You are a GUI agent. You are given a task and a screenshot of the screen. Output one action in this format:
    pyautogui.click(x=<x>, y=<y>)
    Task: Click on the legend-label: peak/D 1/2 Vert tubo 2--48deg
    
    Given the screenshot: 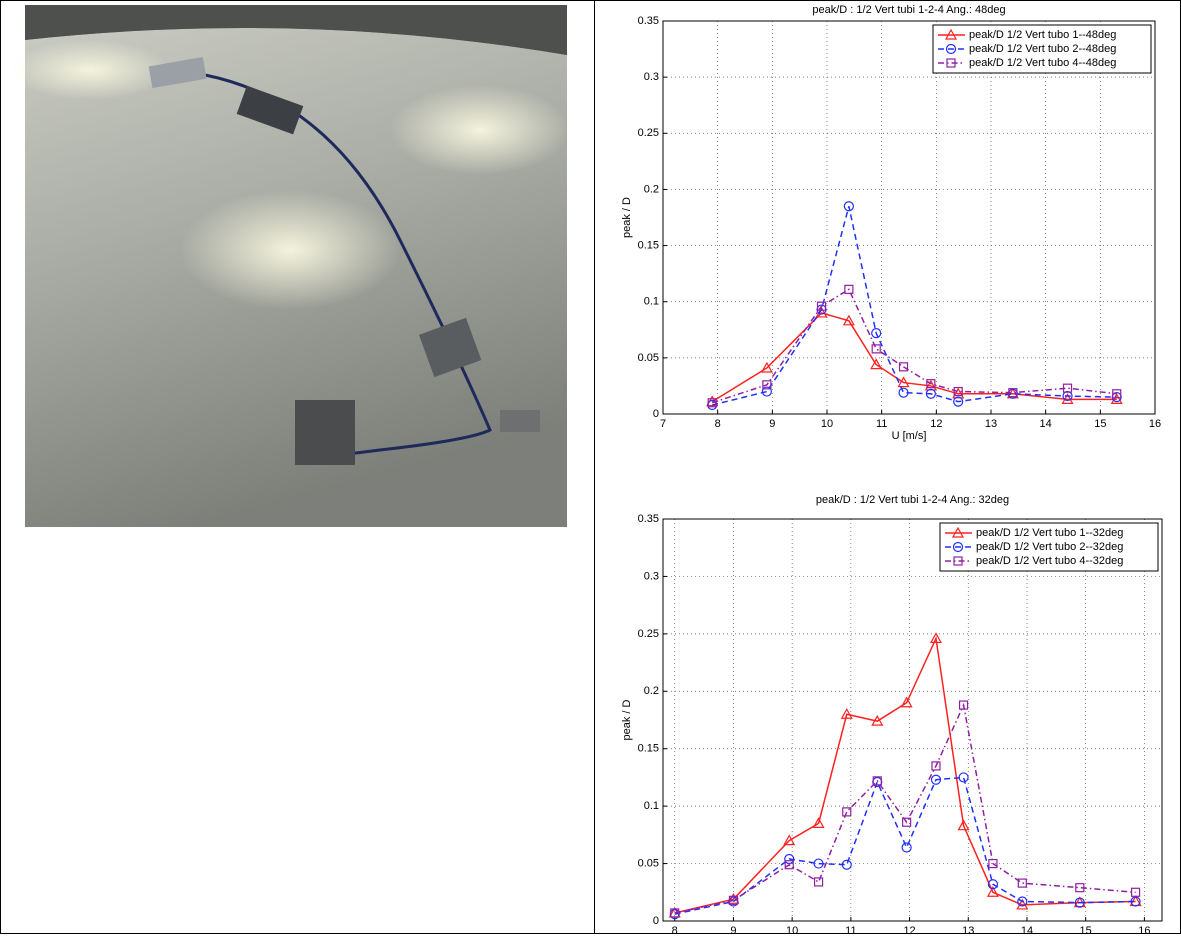 What is the action you would take?
    pyautogui.click(x=1042, y=49)
    